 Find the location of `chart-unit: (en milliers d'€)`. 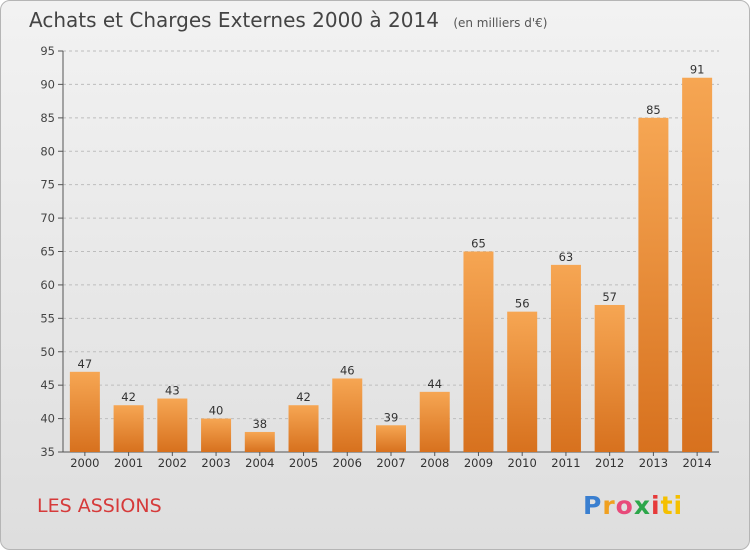

chart-unit: (en milliers d'€) is located at coordinates (500, 23).